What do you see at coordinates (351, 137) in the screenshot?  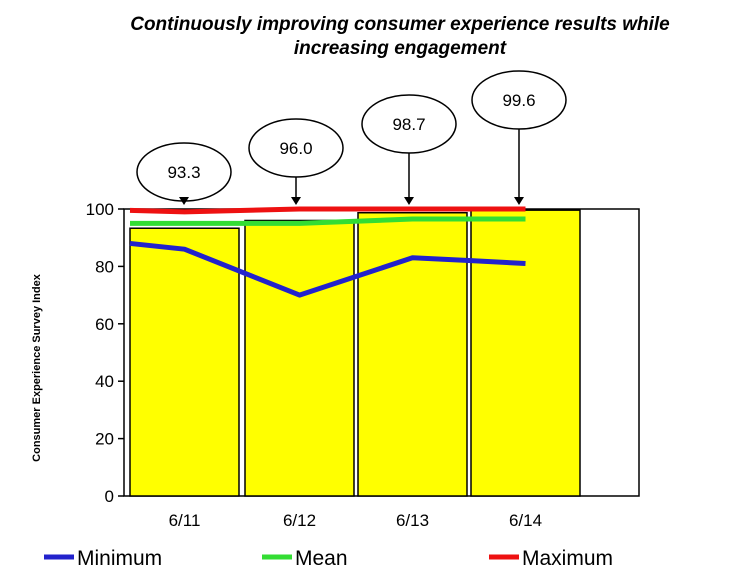 I see `value-callouts: 93.3 96.0 98.7 99.6` at bounding box center [351, 137].